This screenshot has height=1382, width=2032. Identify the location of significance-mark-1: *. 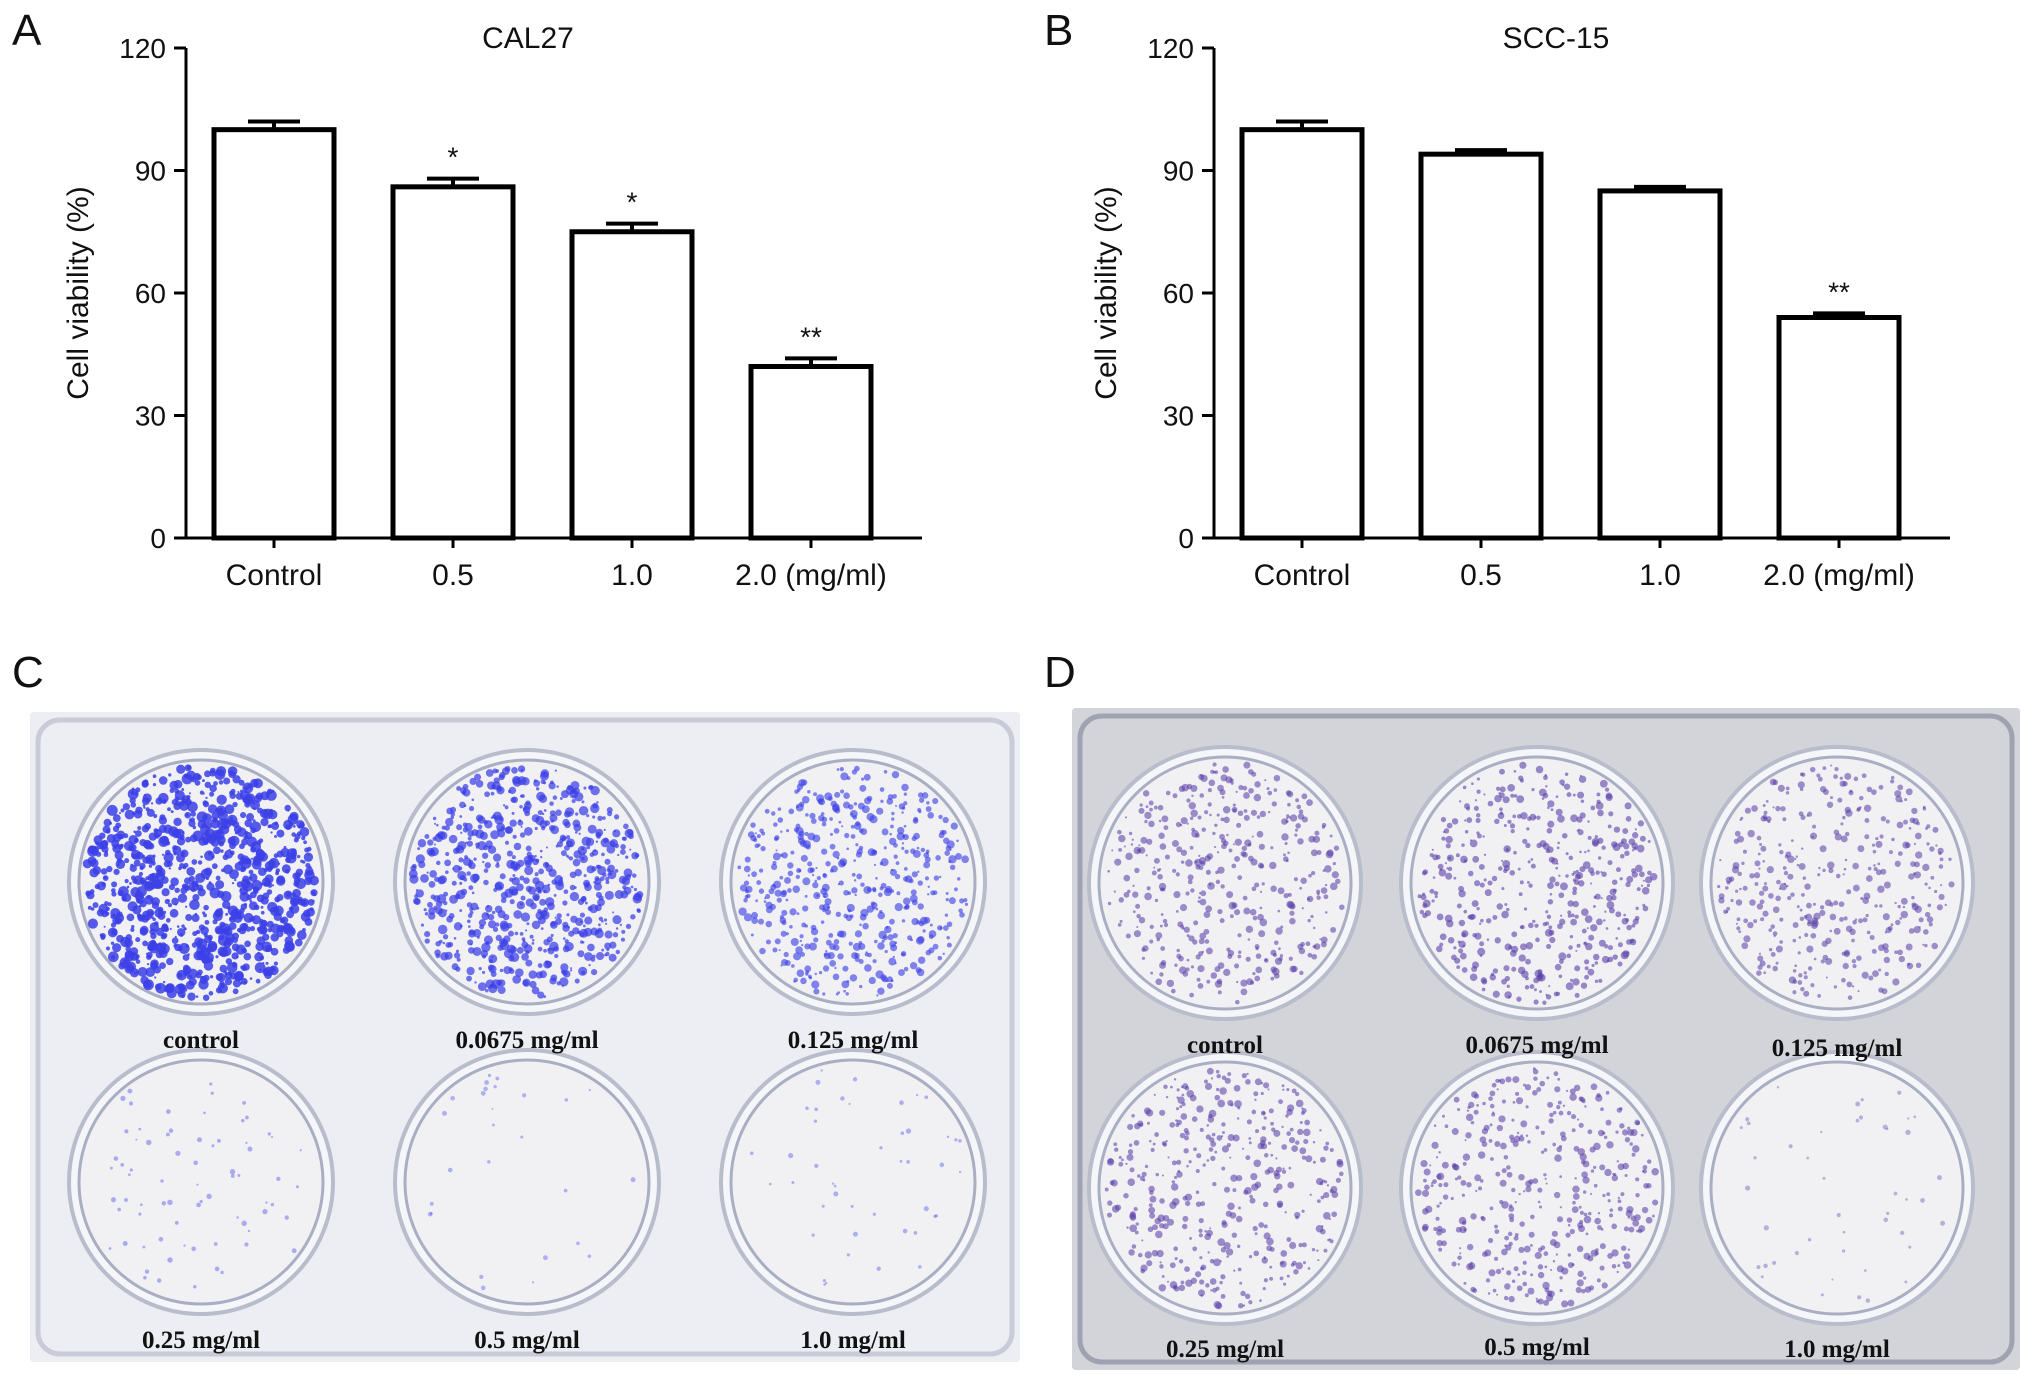
(453, 157).